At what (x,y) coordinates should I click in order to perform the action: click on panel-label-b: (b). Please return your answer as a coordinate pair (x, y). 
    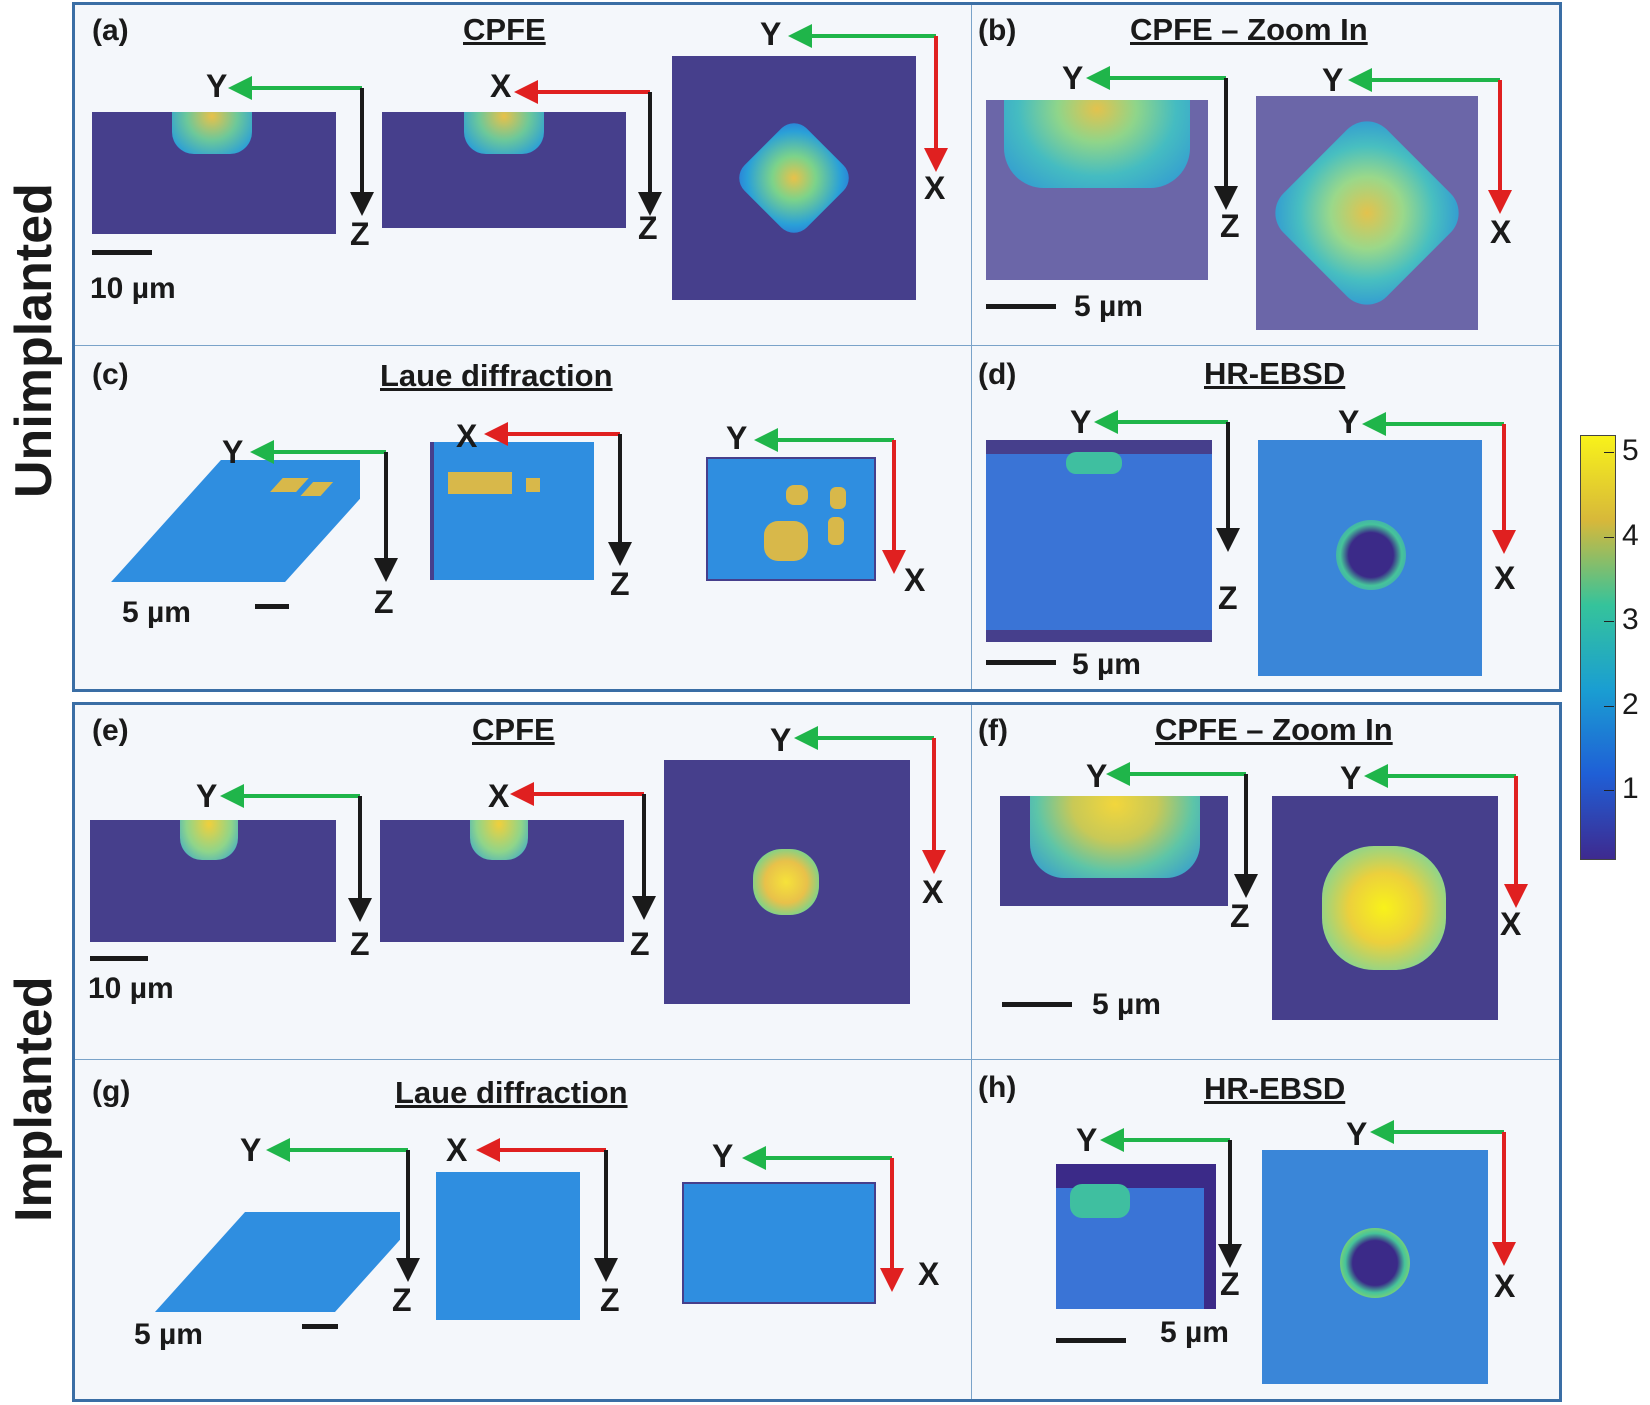
    Looking at the image, I should click on (997, 30).